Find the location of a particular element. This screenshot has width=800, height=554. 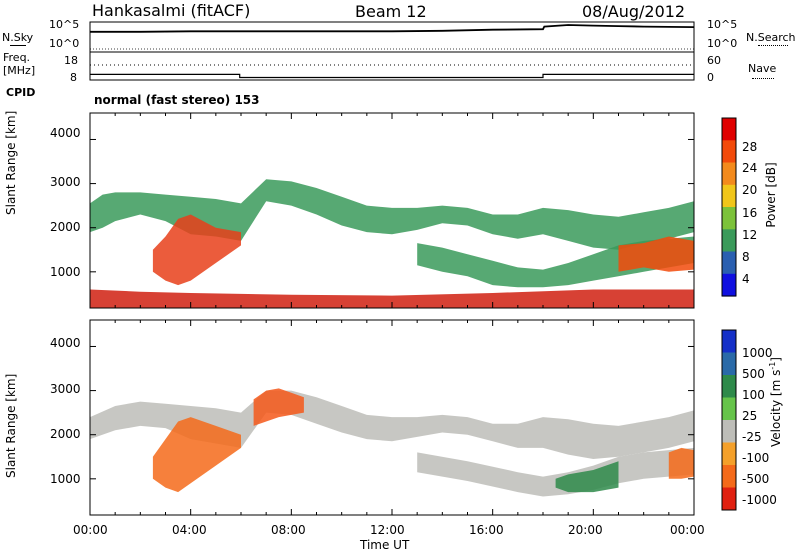

power-cbar-tick-28: 28 is located at coordinates (750, 147).